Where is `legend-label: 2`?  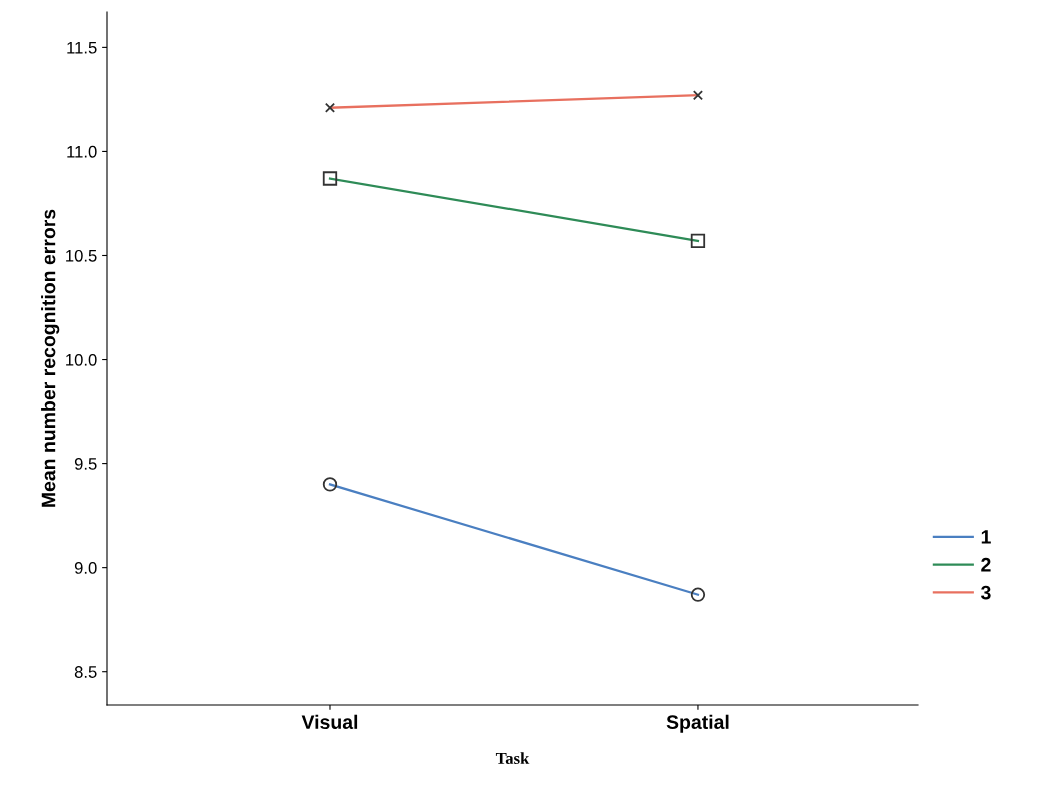 legend-label: 2 is located at coordinates (986, 564).